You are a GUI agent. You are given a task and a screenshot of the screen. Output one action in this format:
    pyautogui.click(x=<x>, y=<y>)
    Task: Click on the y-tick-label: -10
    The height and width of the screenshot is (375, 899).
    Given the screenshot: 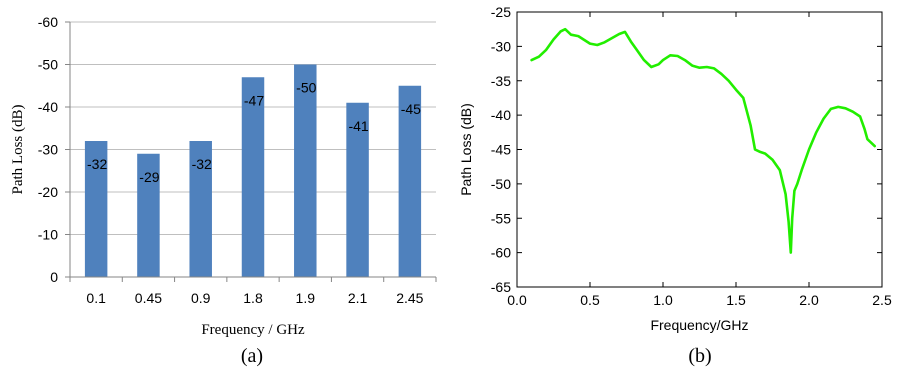 What is the action you would take?
    pyautogui.click(x=48, y=235)
    